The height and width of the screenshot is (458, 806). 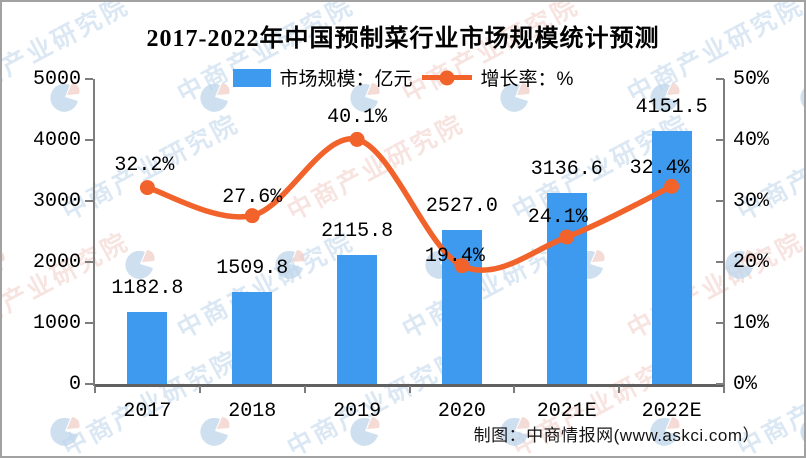 What do you see at coordinates (346, 79) in the screenshot?
I see `legend-bar-label: 市场规模：亿元` at bounding box center [346, 79].